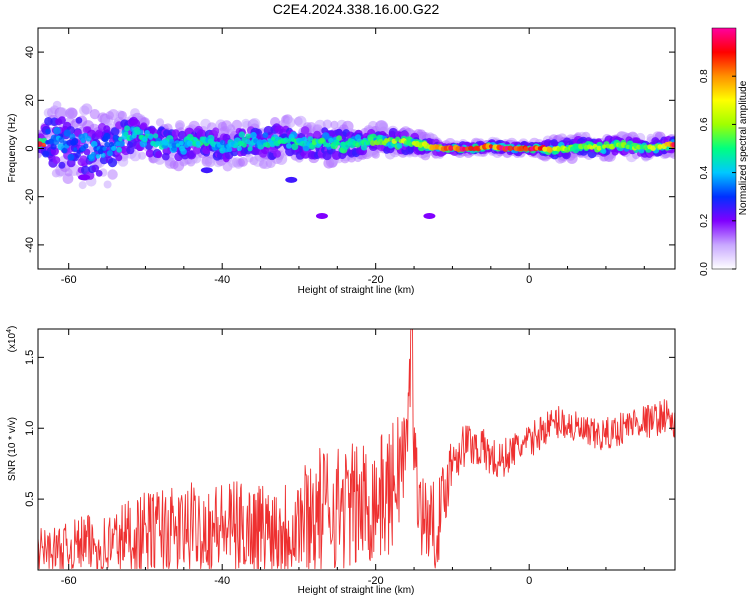  Describe the element at coordinates (12, 449) in the screenshot. I see `snr-ylabel: SNR (10 * v/v)` at that location.